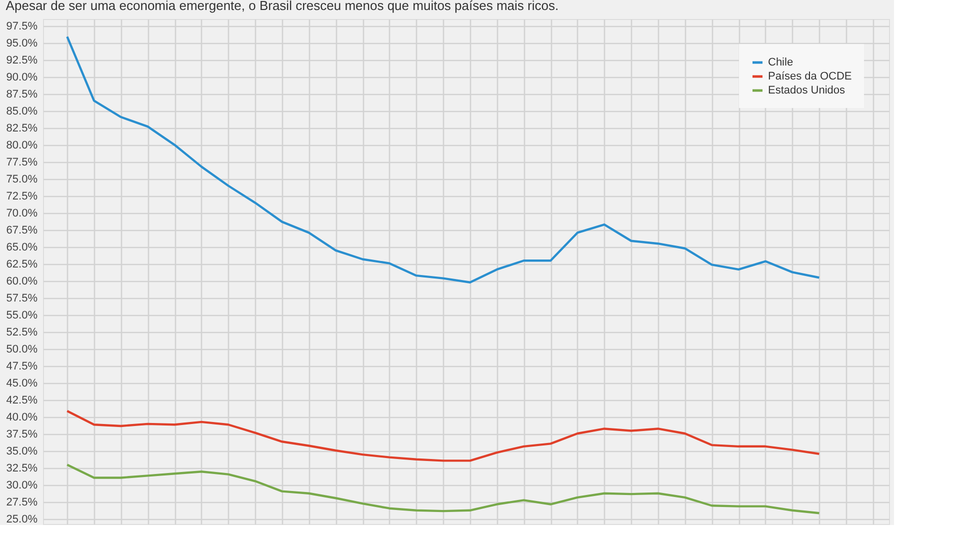 The image size is (960, 540). Describe the element at coordinates (781, 62) in the screenshot. I see `legend-label: Chile` at that location.